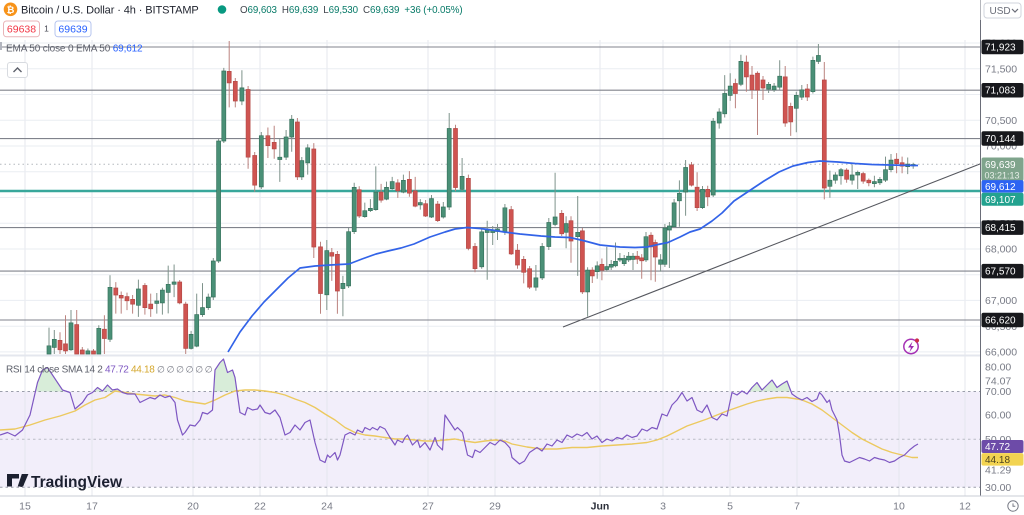 This screenshot has width=1024, height=515. What do you see at coordinates (327, 507) in the screenshot?
I see `svg-text: 24` at bounding box center [327, 507].